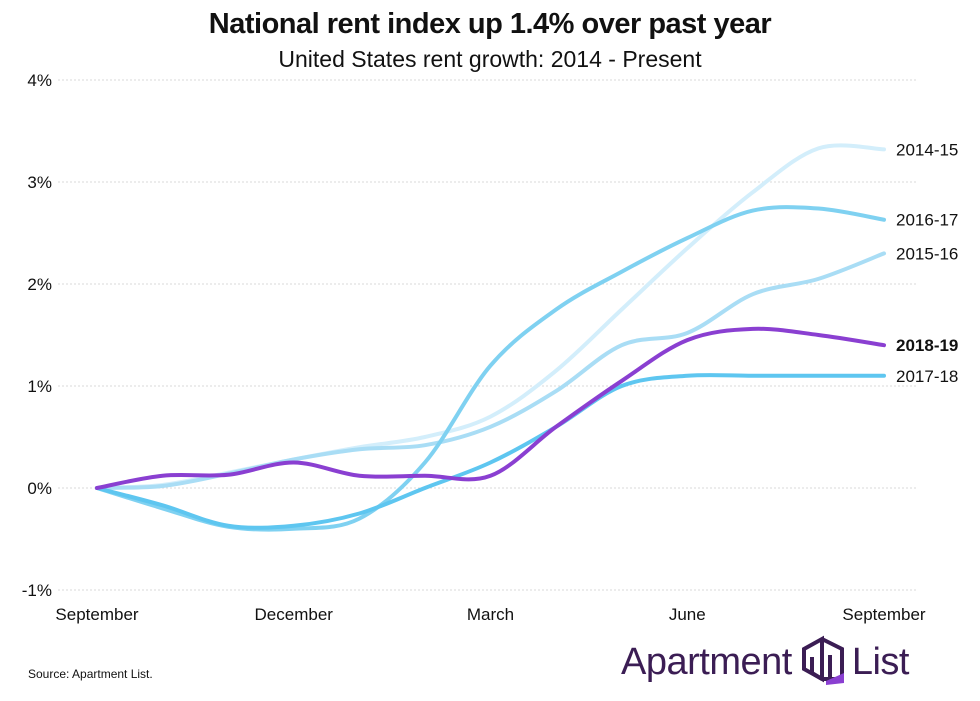 The image size is (980, 701). What do you see at coordinates (39, 386) in the screenshot?
I see `y-tick-label: 1%` at bounding box center [39, 386].